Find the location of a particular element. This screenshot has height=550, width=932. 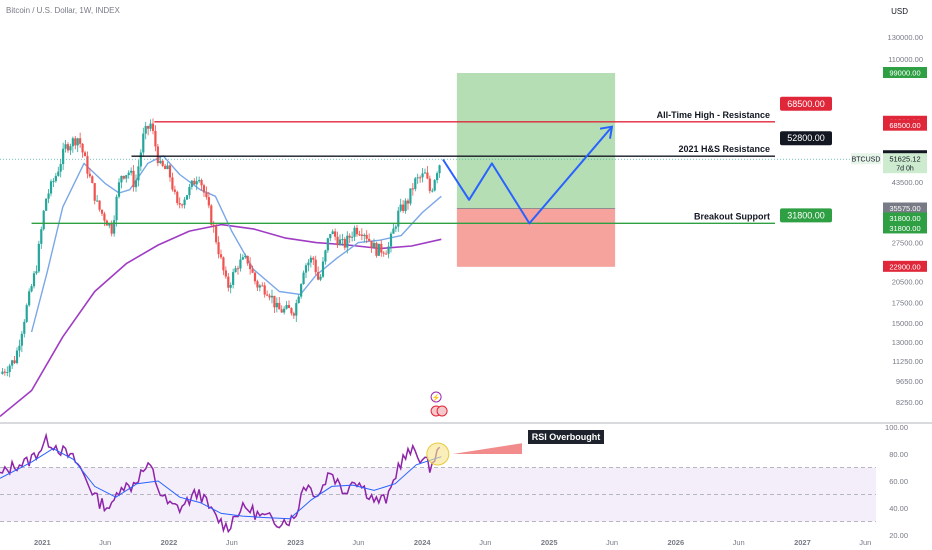

current-price-badge is located at coordinates (905, 163).